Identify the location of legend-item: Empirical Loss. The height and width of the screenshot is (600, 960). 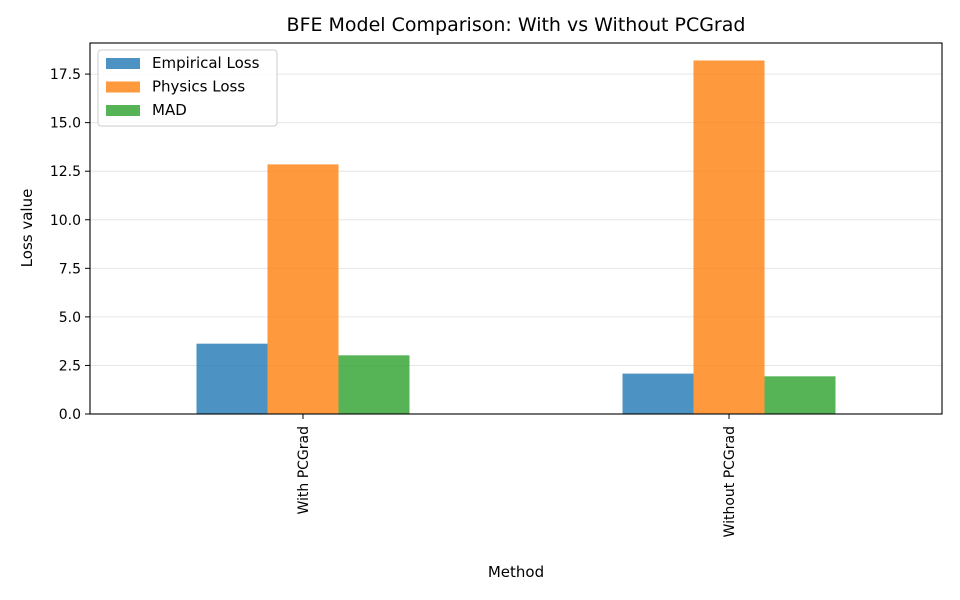
(183, 63).